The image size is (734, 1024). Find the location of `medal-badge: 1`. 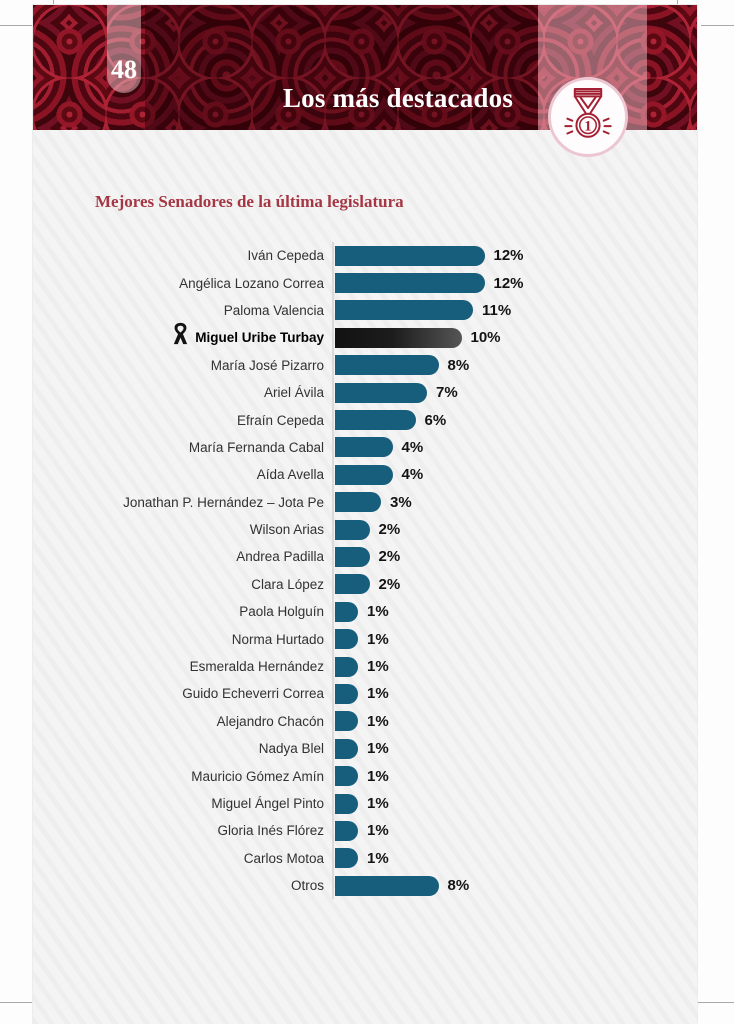

medal-badge: 1 is located at coordinates (588, 117).